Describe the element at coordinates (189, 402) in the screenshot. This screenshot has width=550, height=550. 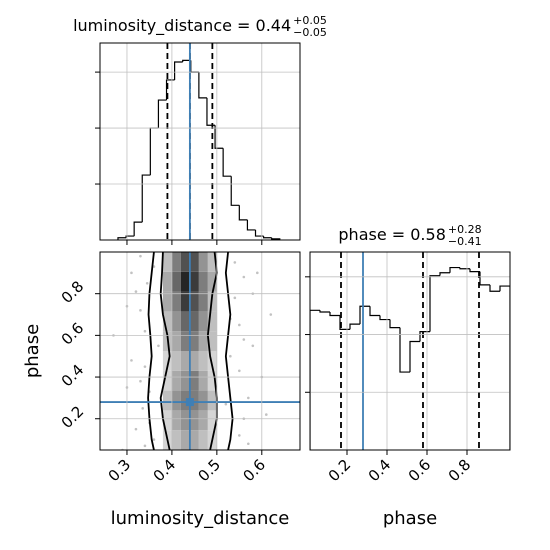
I see `truth-marker` at that location.